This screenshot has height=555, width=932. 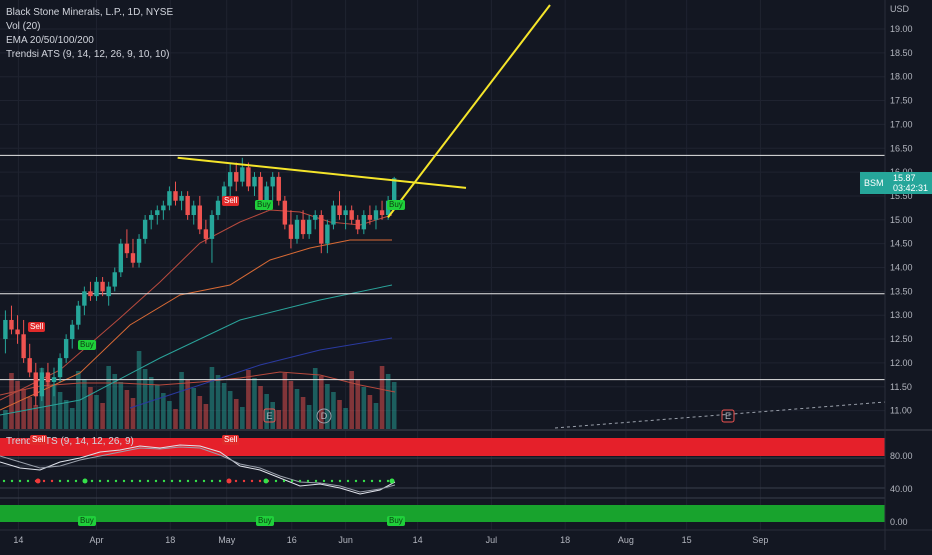 I want to click on price-axis-label: 15.00, so click(x=901, y=220).